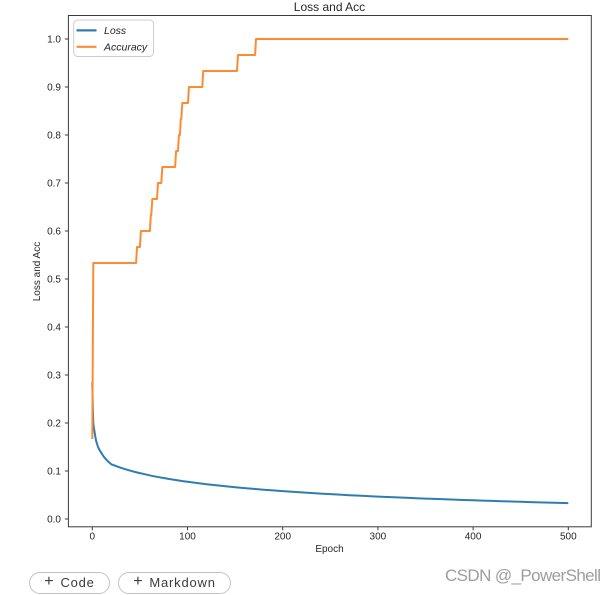 This screenshot has width=612, height=595. I want to click on svg-text: 0.2, so click(54, 424).